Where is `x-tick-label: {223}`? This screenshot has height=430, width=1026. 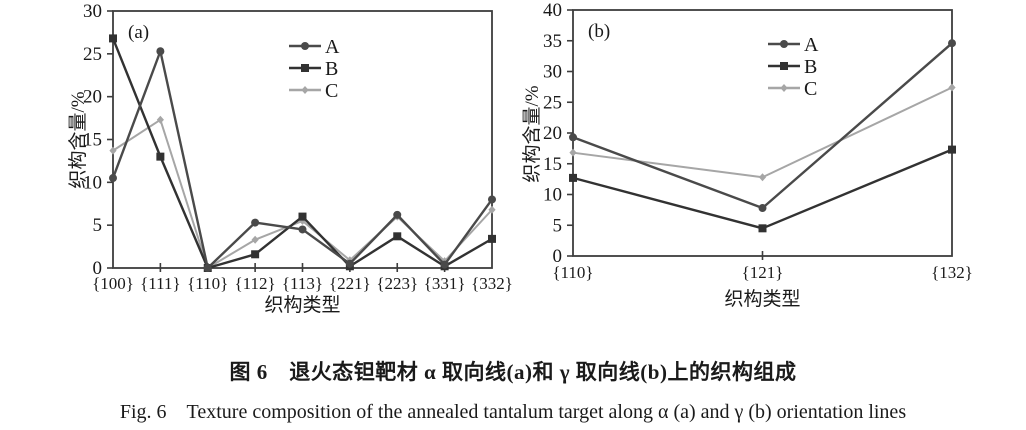
x-tick-label: {223} is located at coordinates (397, 283).